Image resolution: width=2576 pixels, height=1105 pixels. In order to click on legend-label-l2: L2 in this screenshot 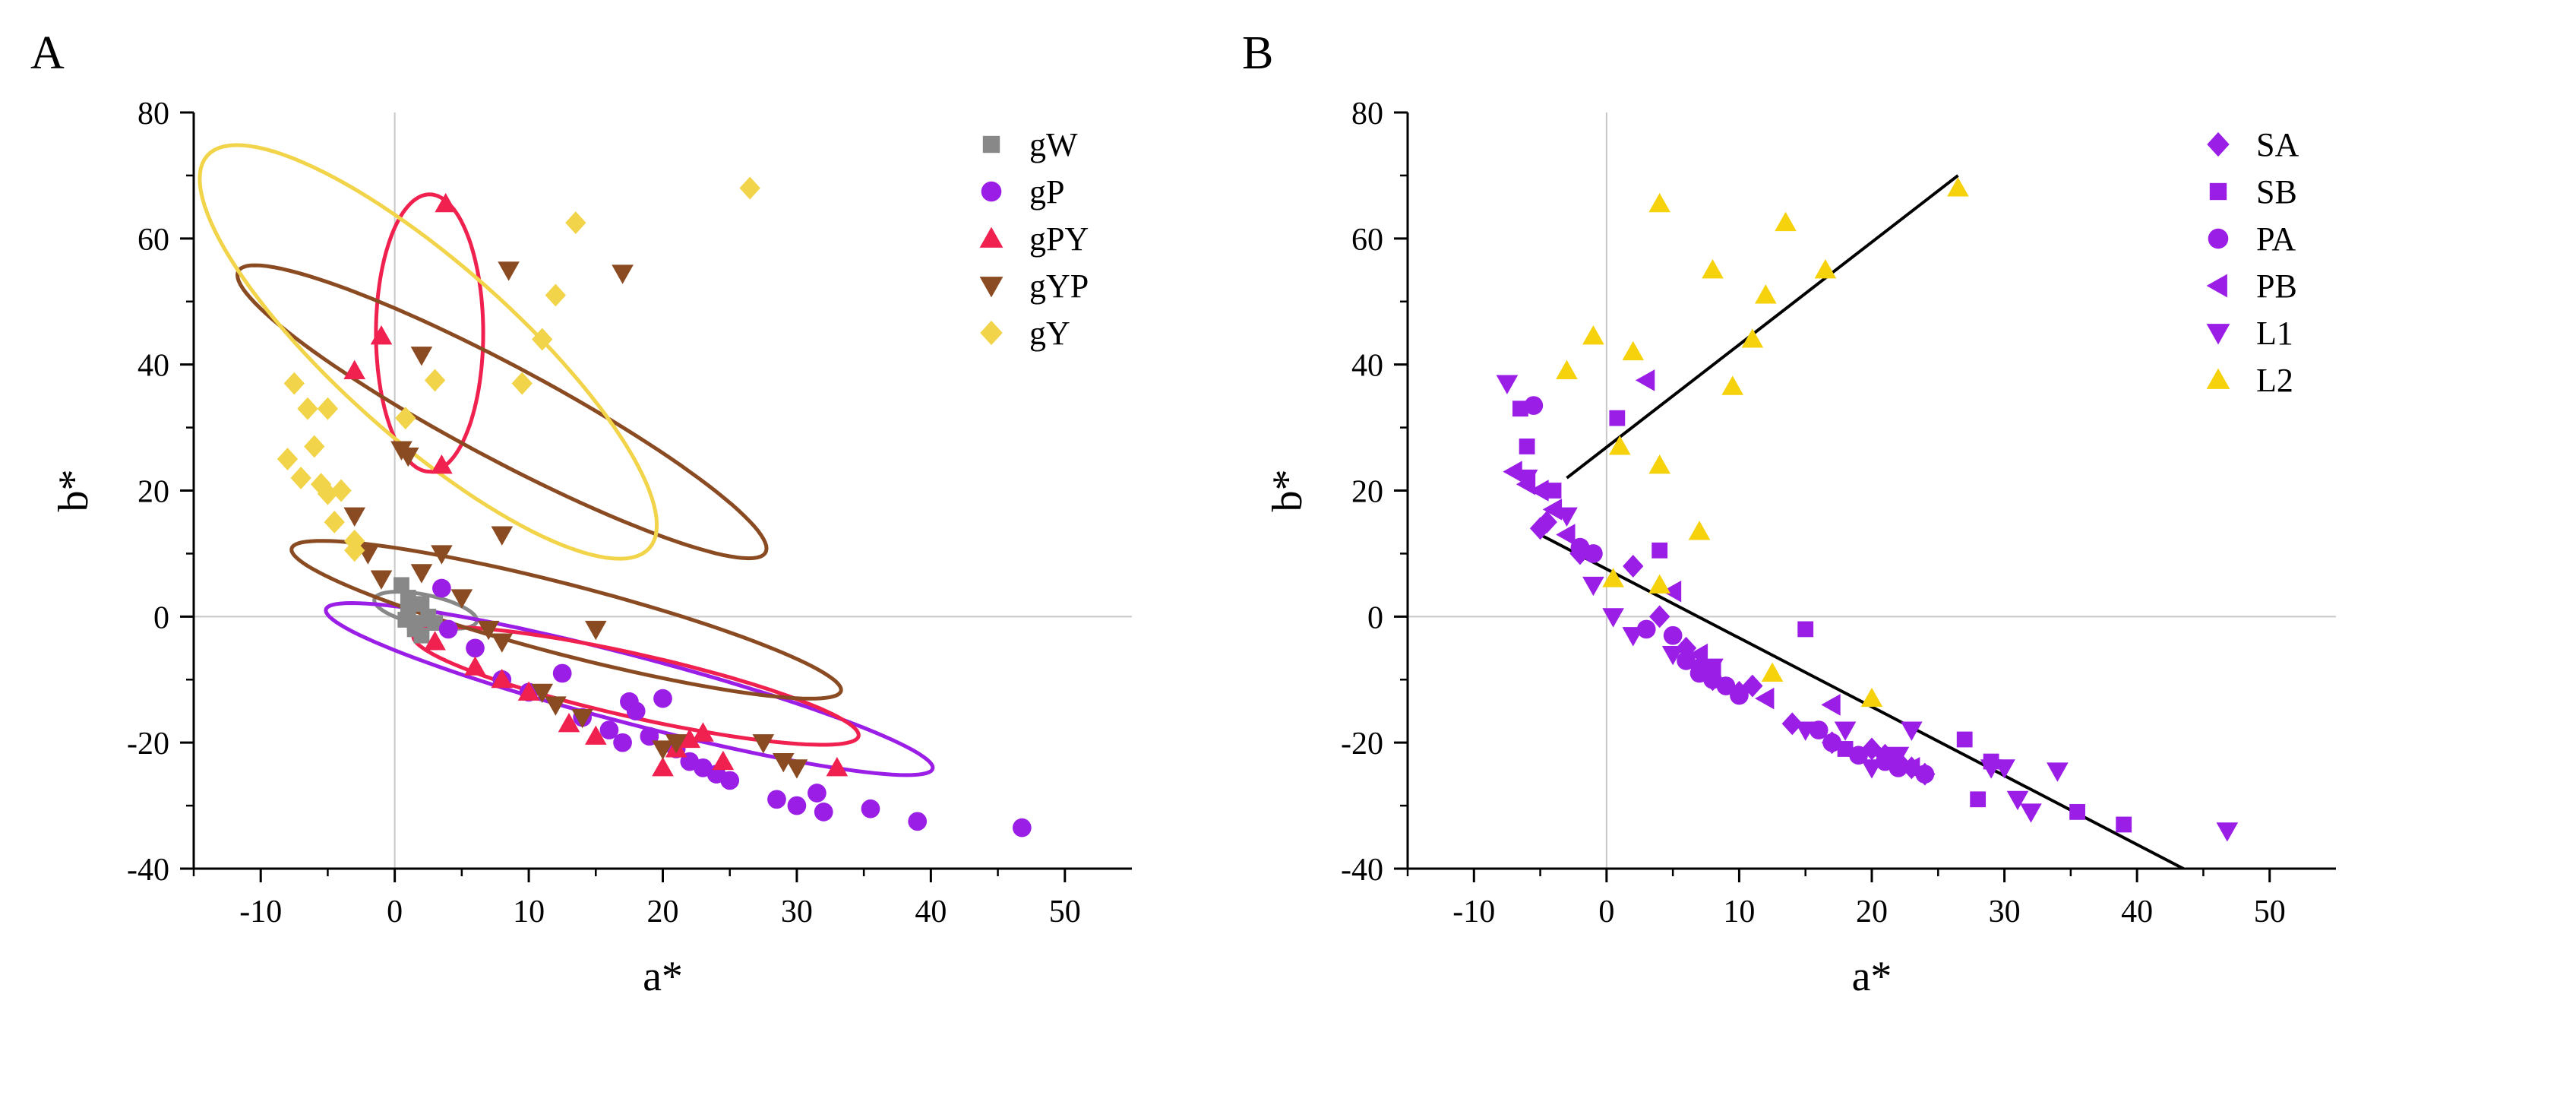, I will do `click(2274, 380)`.